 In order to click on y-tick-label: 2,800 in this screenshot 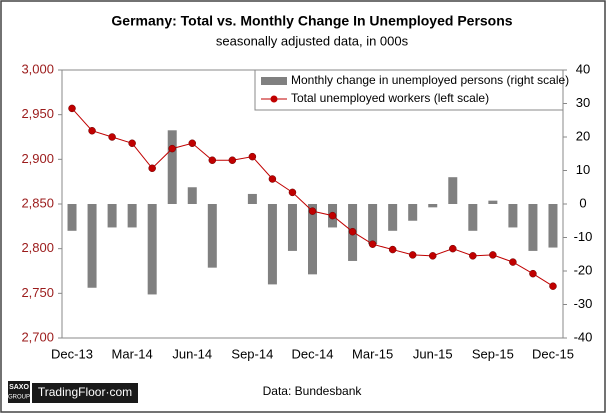, I will do `click(37, 247)`.